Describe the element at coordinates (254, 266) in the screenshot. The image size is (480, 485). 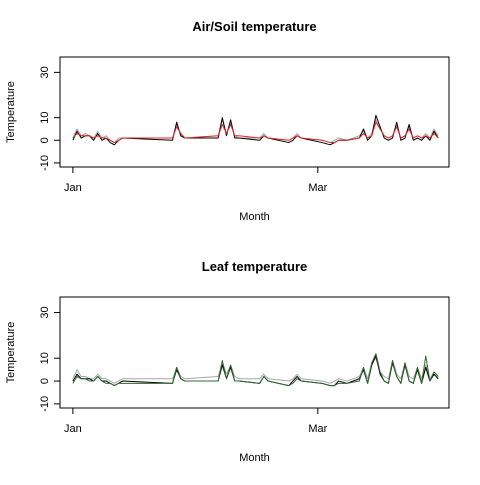
I see `chart-title: Leaf temperature` at that location.